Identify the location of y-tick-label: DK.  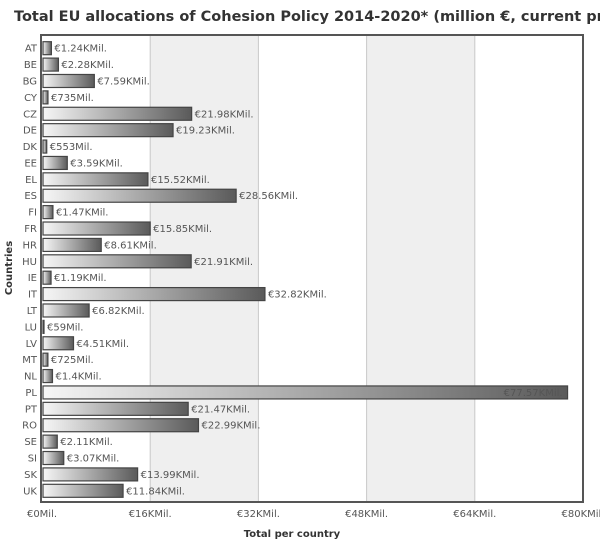
(30, 147).